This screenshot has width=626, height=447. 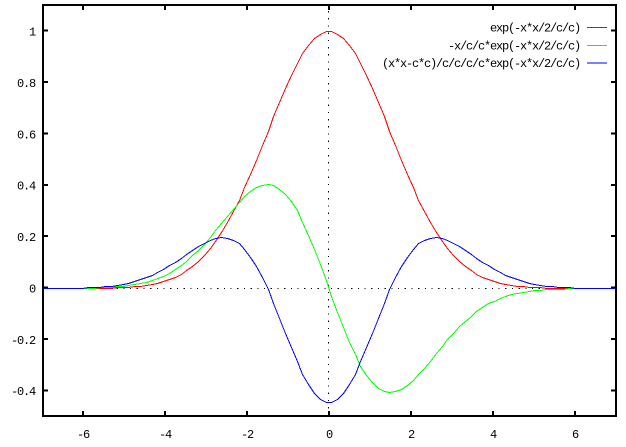 I want to click on svg-text: -0.4, so click(x=23, y=392).